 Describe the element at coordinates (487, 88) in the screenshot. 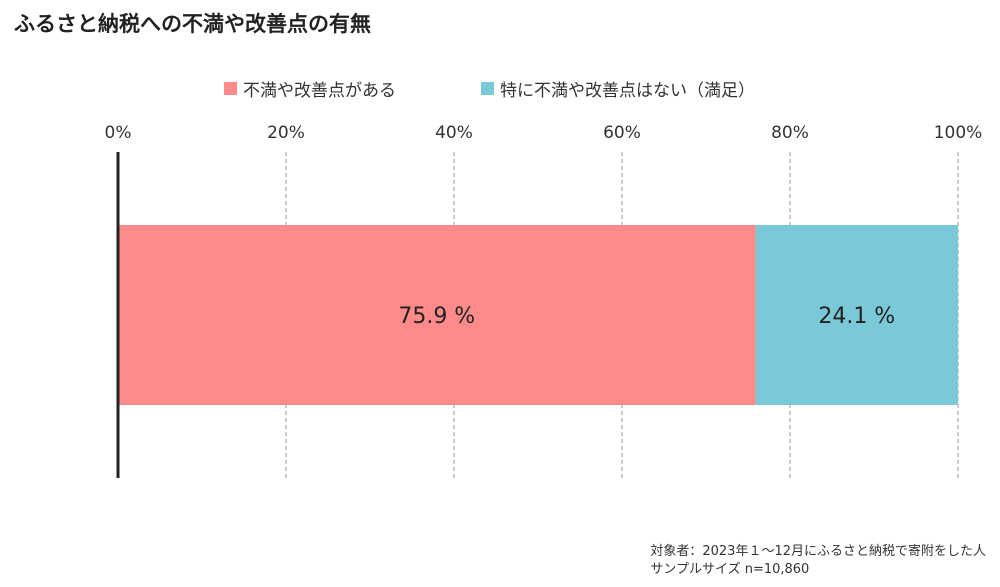

I see `legend-swatch-satisfied` at that location.